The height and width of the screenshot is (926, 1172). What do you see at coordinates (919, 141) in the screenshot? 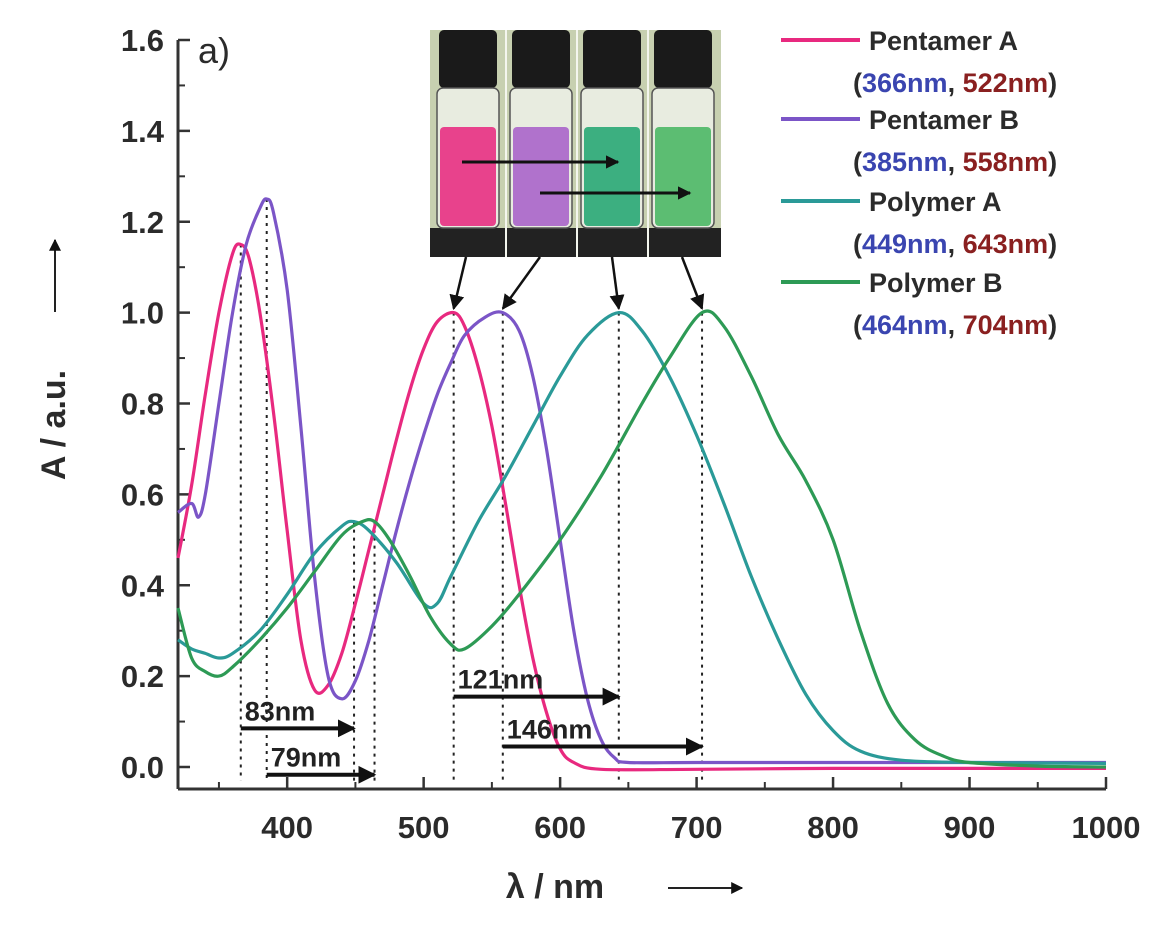
I see `legend-item-pentamer-b: Pentamer B (385nm, 558nm)` at bounding box center [919, 141].